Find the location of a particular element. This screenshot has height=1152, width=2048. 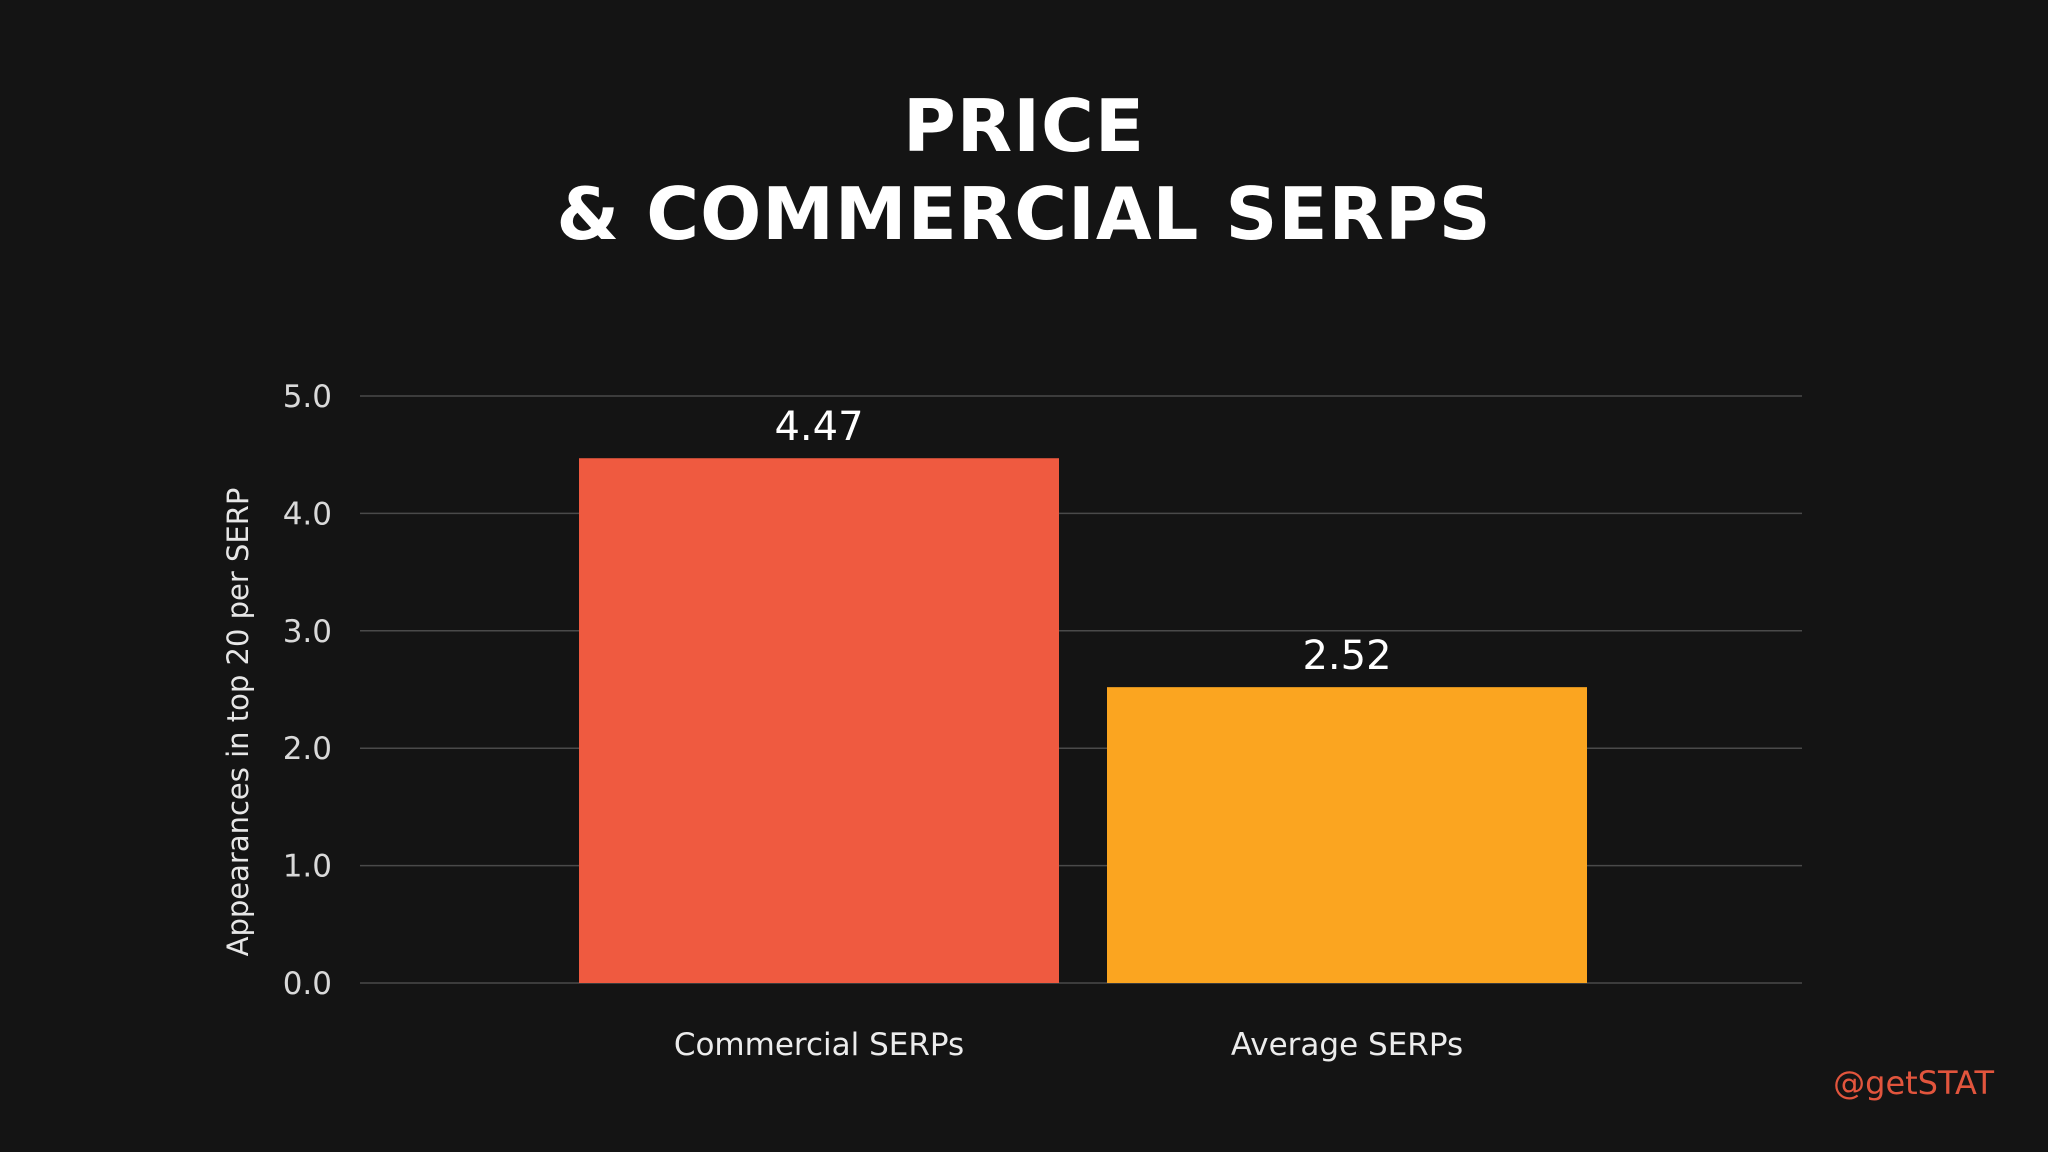

data-labels: 4.47 2.52 is located at coordinates (1082, 541).